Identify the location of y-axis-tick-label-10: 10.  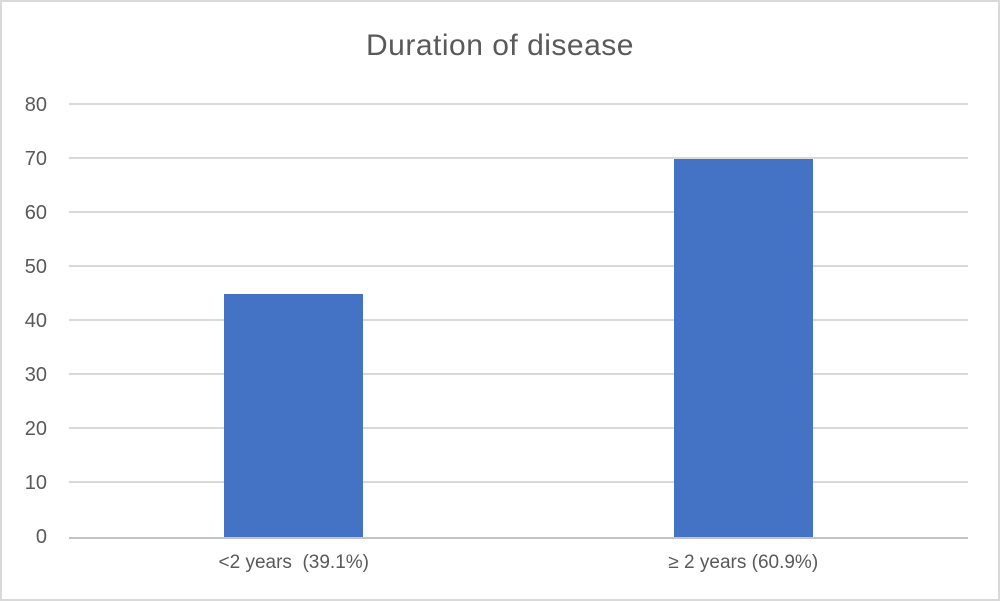
(35, 483).